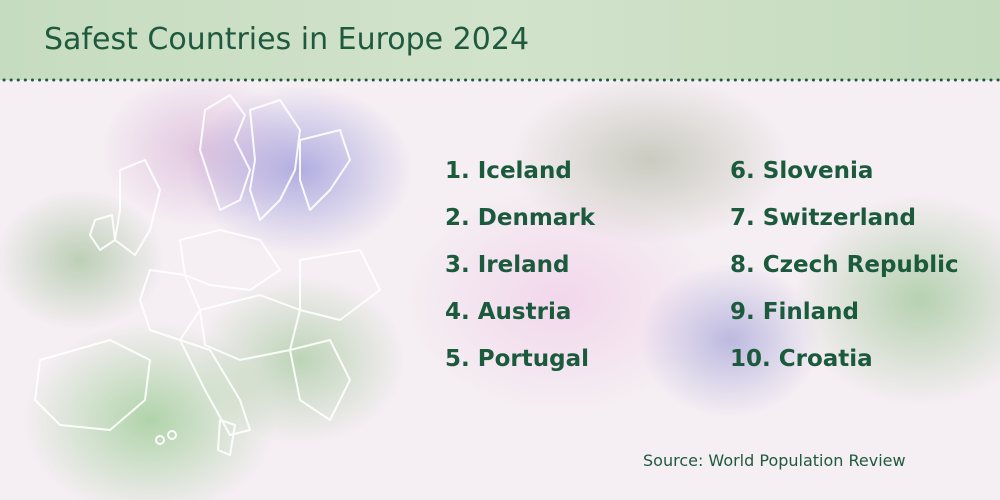  What do you see at coordinates (774, 460) in the screenshot?
I see `source: Source: World Population Review` at bounding box center [774, 460].